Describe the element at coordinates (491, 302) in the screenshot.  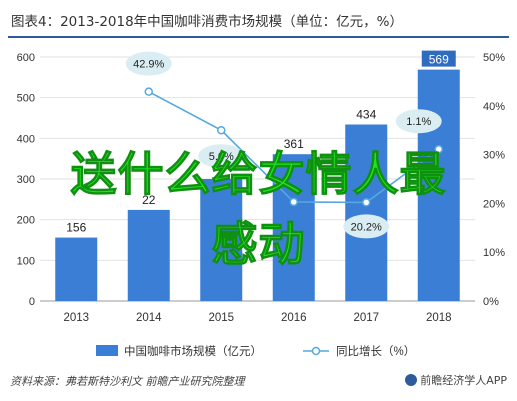
I see `right-tick-label: 0%` at that location.